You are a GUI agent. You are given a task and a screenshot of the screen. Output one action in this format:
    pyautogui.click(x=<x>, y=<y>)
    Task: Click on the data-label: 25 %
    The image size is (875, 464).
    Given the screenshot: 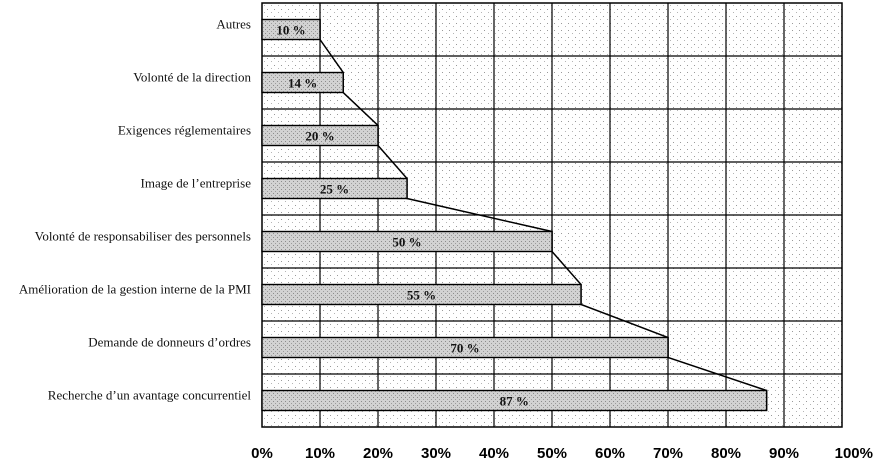 What is the action you would take?
    pyautogui.click(x=334, y=189)
    